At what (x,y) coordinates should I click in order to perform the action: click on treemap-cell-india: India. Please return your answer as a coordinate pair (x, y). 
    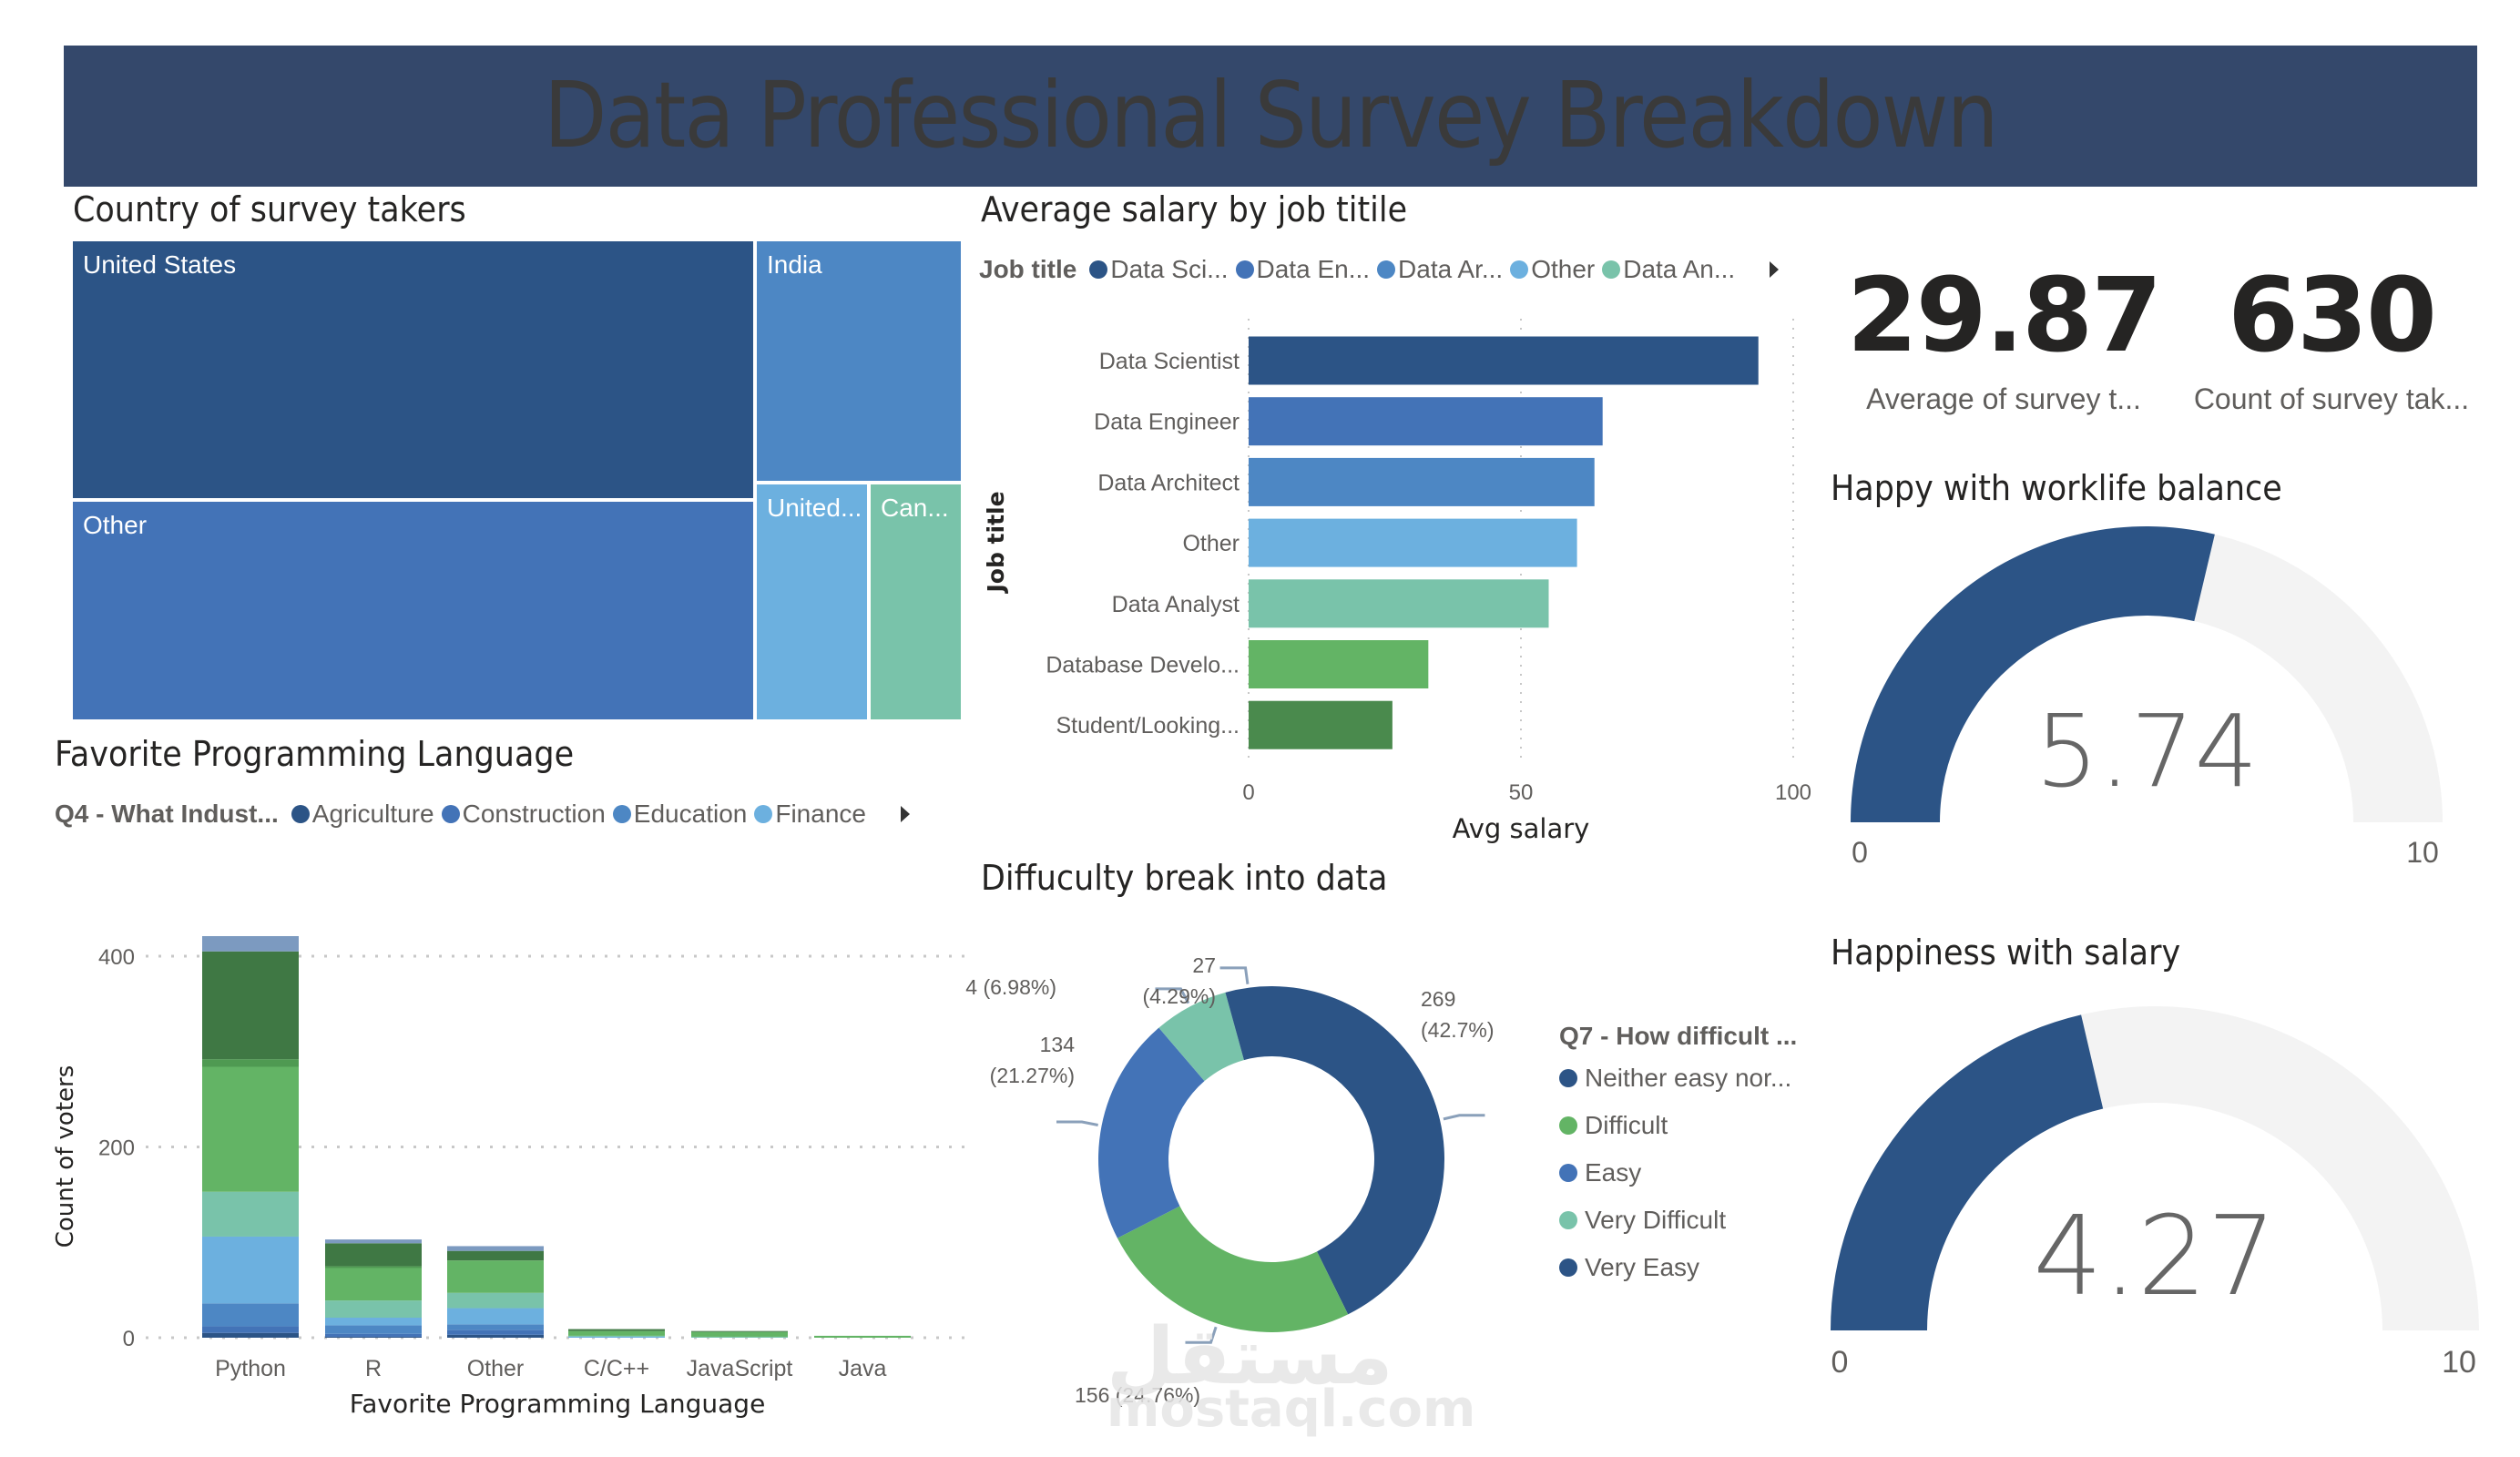
    Looking at the image, I should click on (859, 361).